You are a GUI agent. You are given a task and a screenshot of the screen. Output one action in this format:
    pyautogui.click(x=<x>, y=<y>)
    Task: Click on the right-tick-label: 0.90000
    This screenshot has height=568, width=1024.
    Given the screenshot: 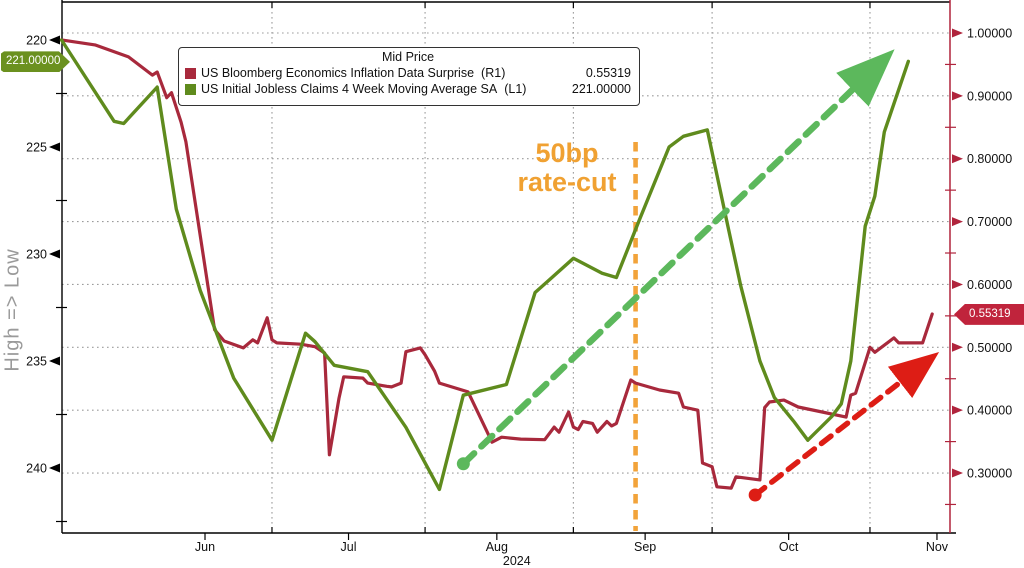 What is the action you would take?
    pyautogui.click(x=989, y=96)
    